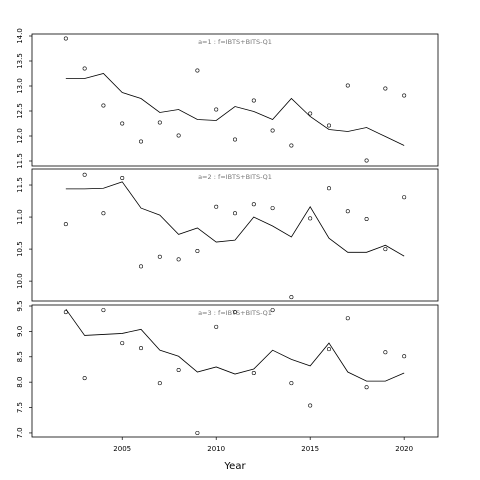 The width and height of the screenshot is (480, 480). I want to click on y-tick-label: 10.0, so click(20, 281).